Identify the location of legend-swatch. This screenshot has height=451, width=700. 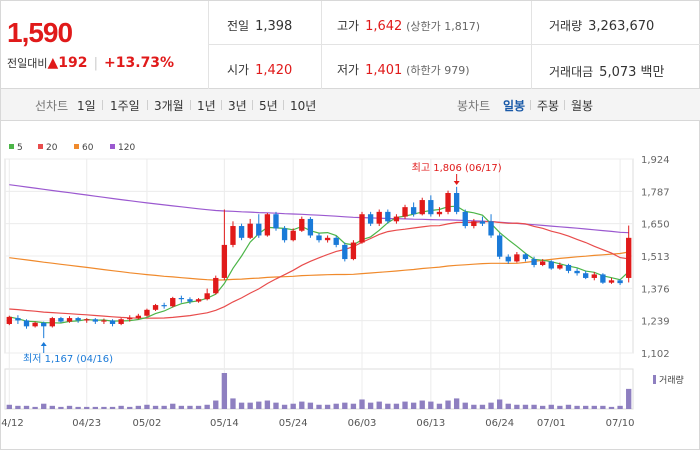
(76, 146).